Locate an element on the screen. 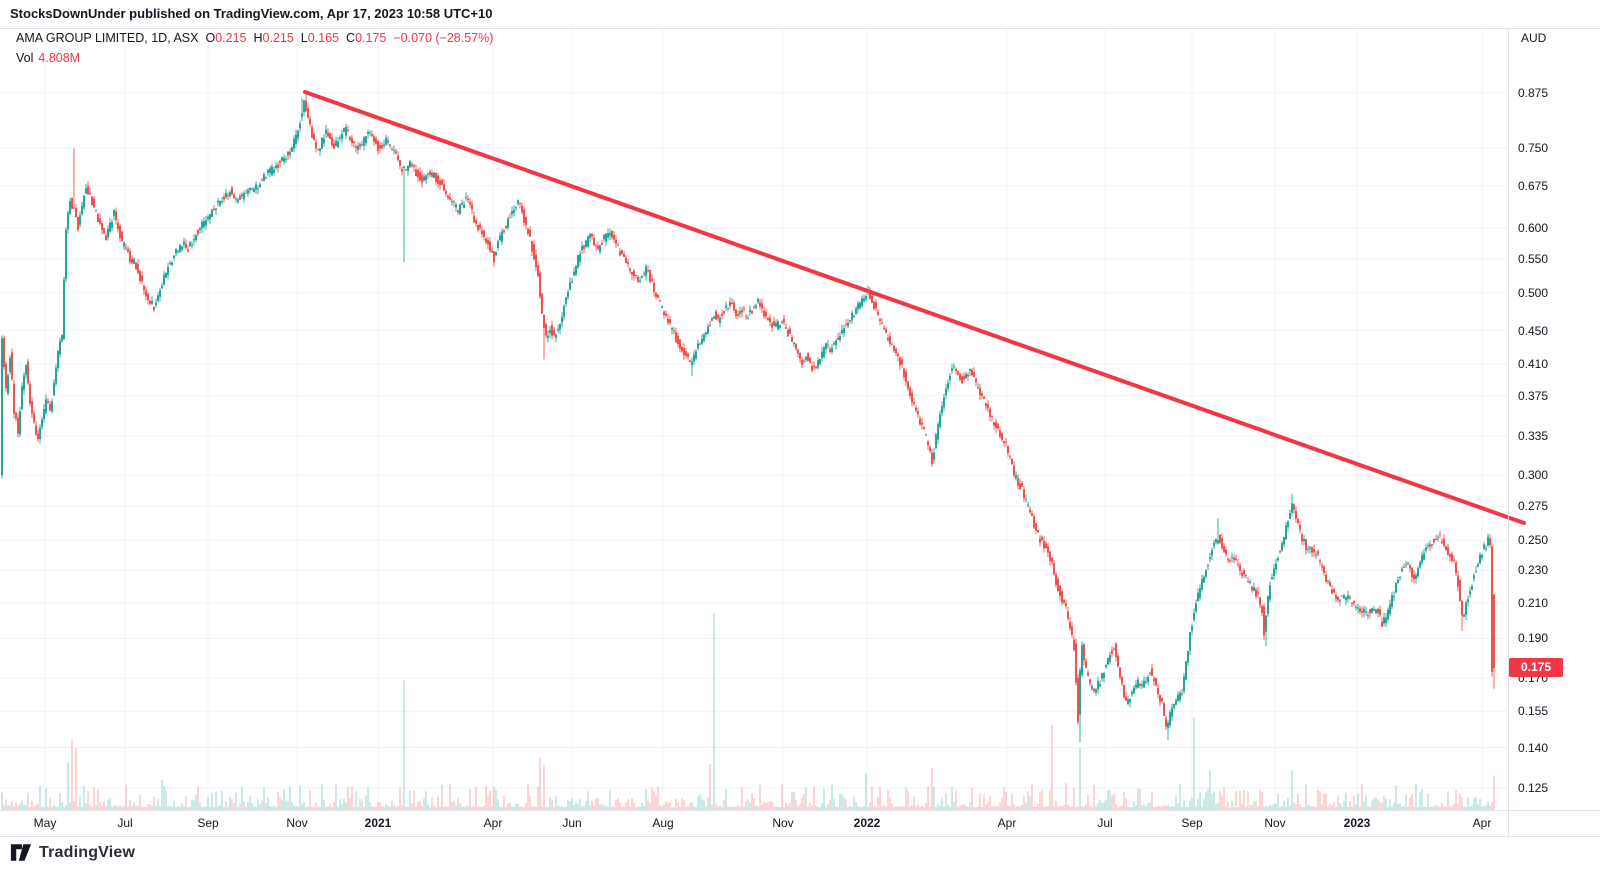  price-tick-label: 0.600 is located at coordinates (1533, 228).